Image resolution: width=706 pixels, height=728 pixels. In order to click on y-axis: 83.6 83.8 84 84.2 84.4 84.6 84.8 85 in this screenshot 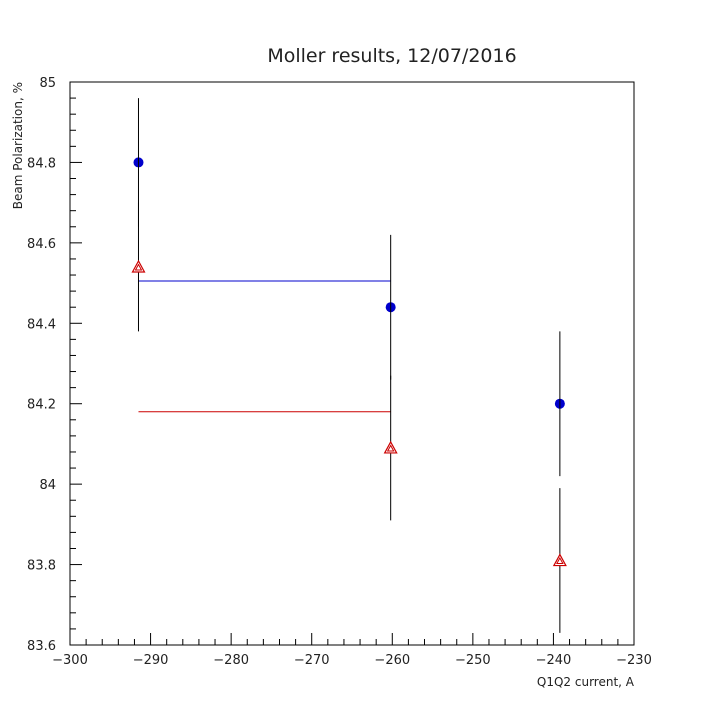, I will do `click(54, 365)`.